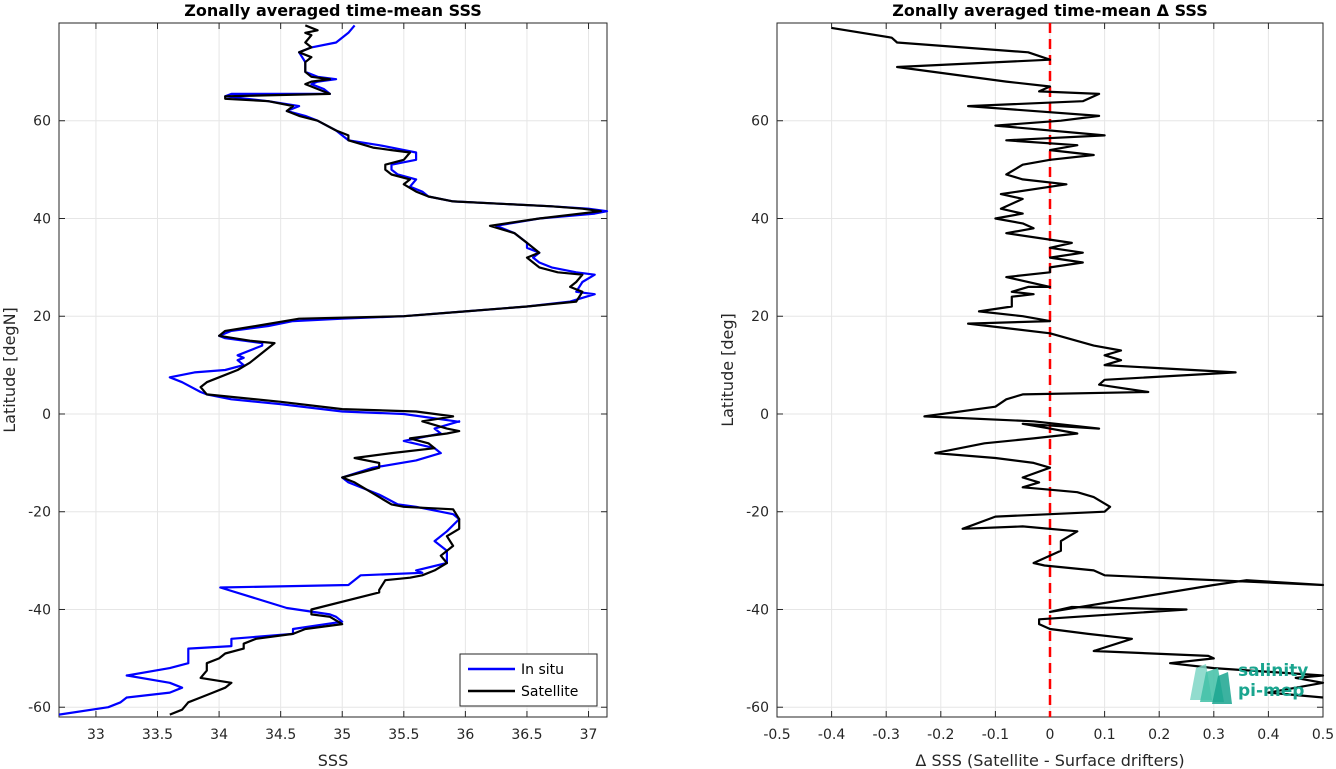  What do you see at coordinates (727, 370) in the screenshot?
I see `delta-sss-y-axis-label: Latitude [deg]` at bounding box center [727, 370].